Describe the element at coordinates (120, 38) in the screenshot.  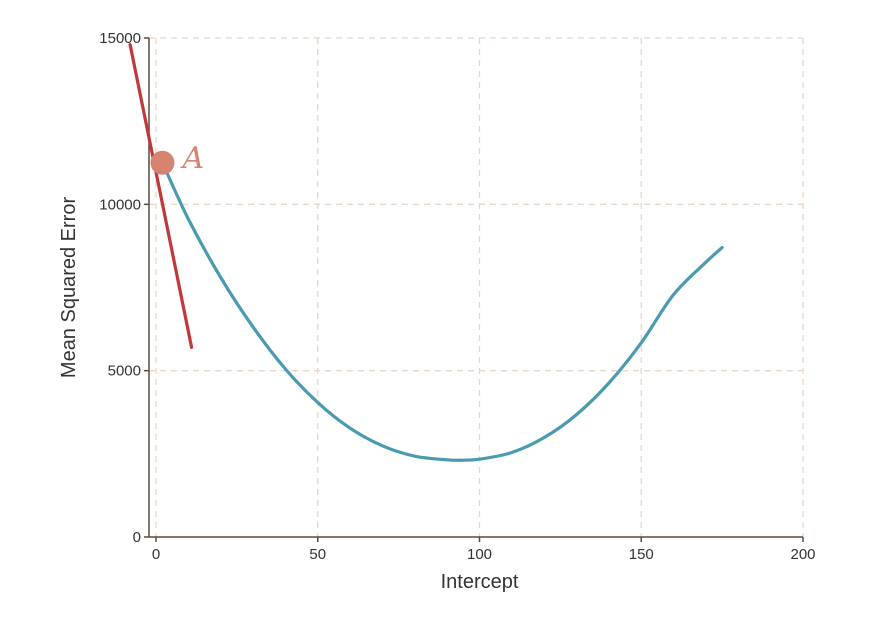
I see `y-tick-label: 15000` at that location.